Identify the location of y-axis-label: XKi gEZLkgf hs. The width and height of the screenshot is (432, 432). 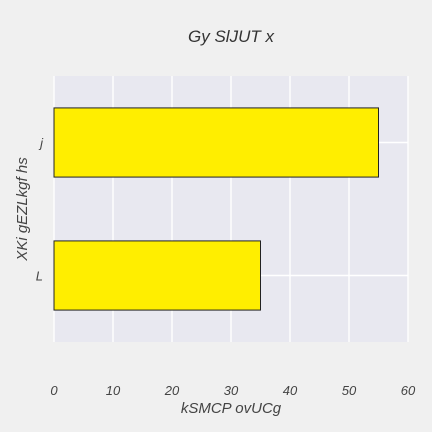
(22, 209).